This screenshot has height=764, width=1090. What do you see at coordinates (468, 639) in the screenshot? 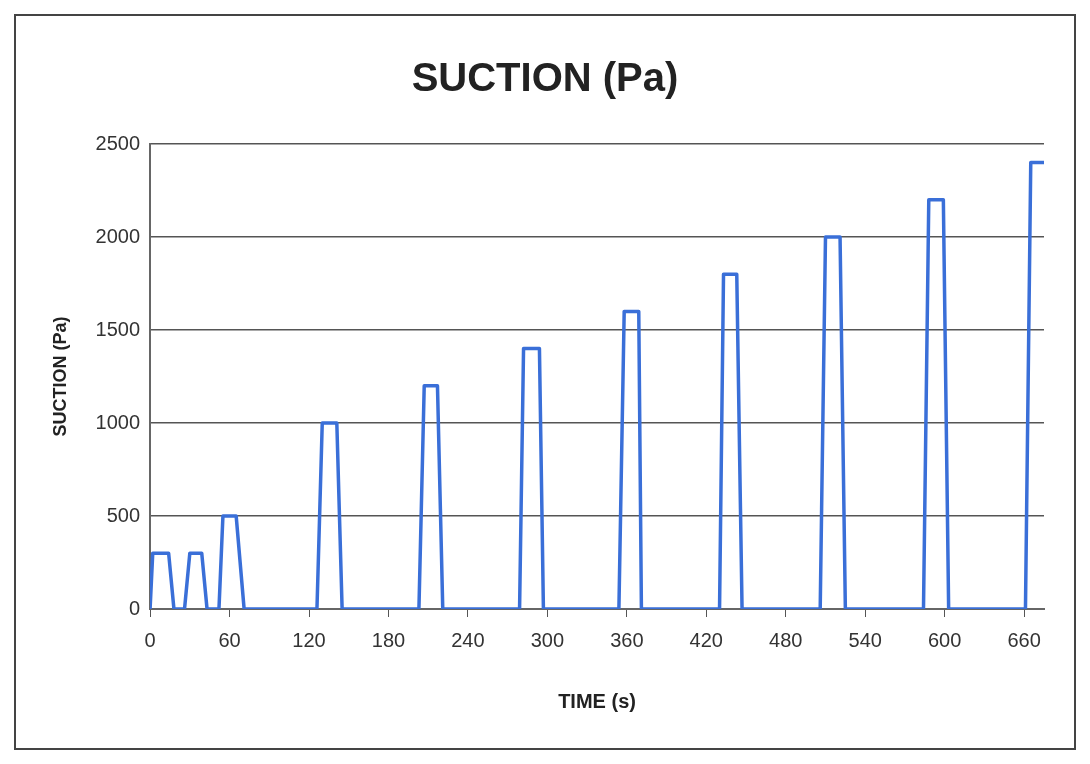
I see `x-tick-label: 240` at bounding box center [468, 639].